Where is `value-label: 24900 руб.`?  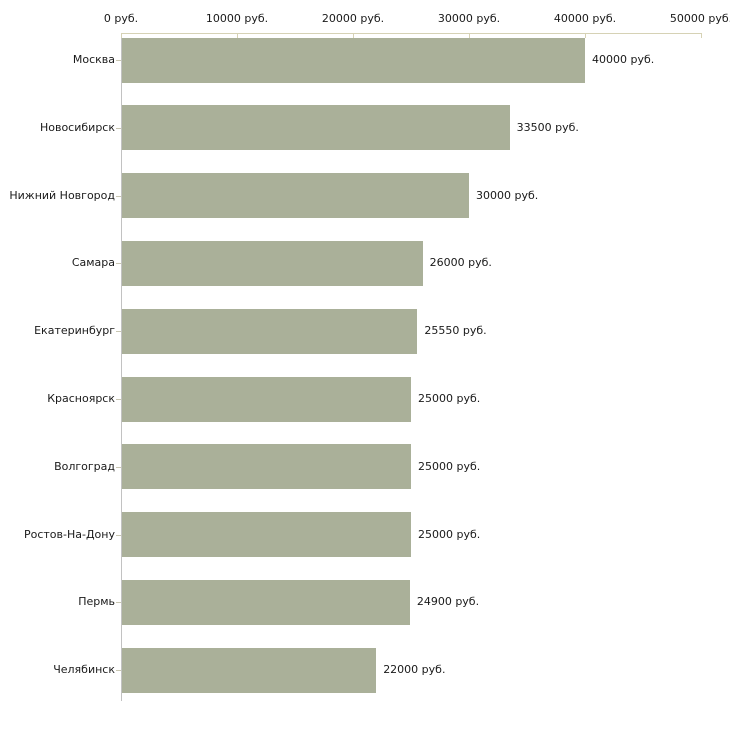
value-label: 24900 руб. is located at coordinates (448, 602).